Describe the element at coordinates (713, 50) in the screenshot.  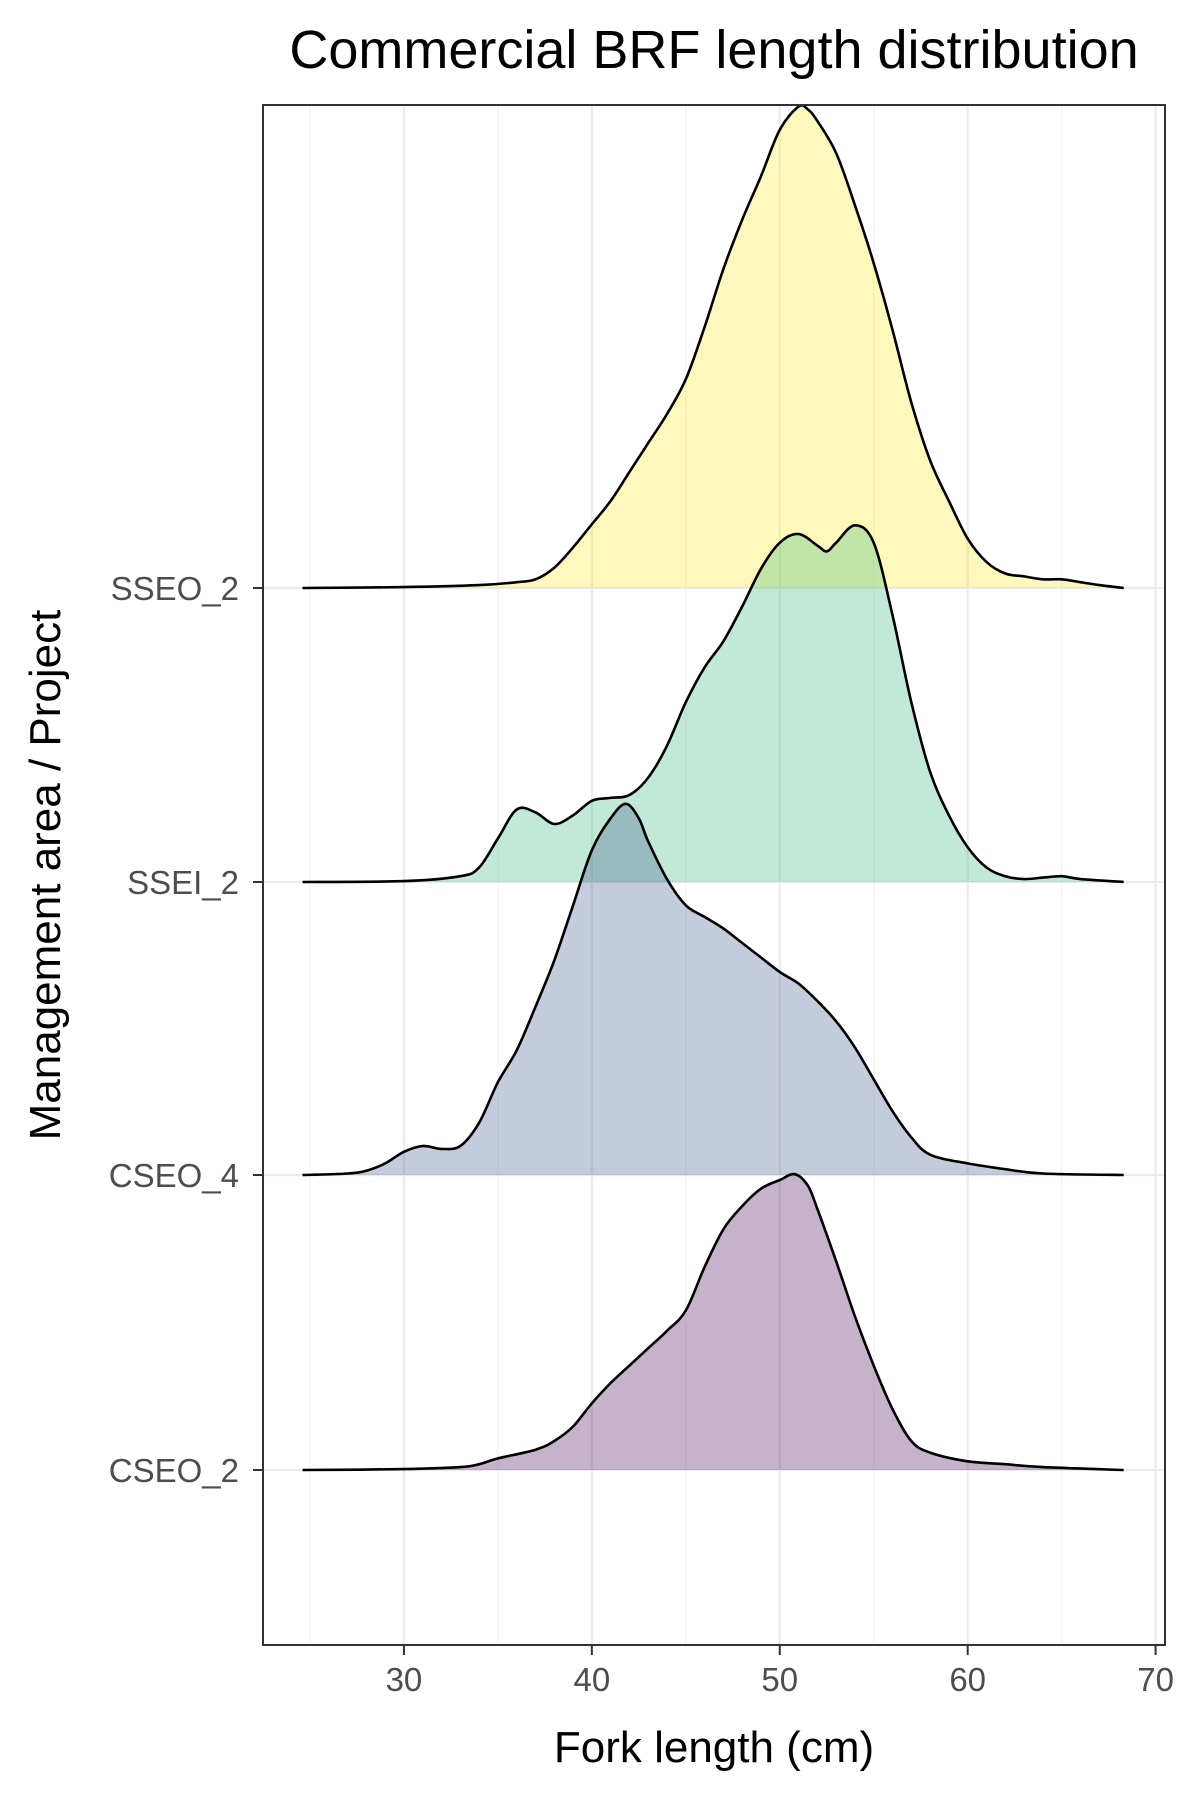
I see `chart-title: Commercial BRF length distribution` at that location.